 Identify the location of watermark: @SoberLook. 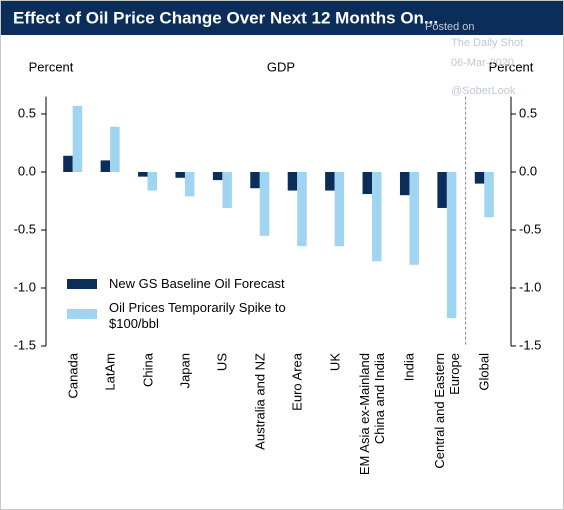
(483, 91).